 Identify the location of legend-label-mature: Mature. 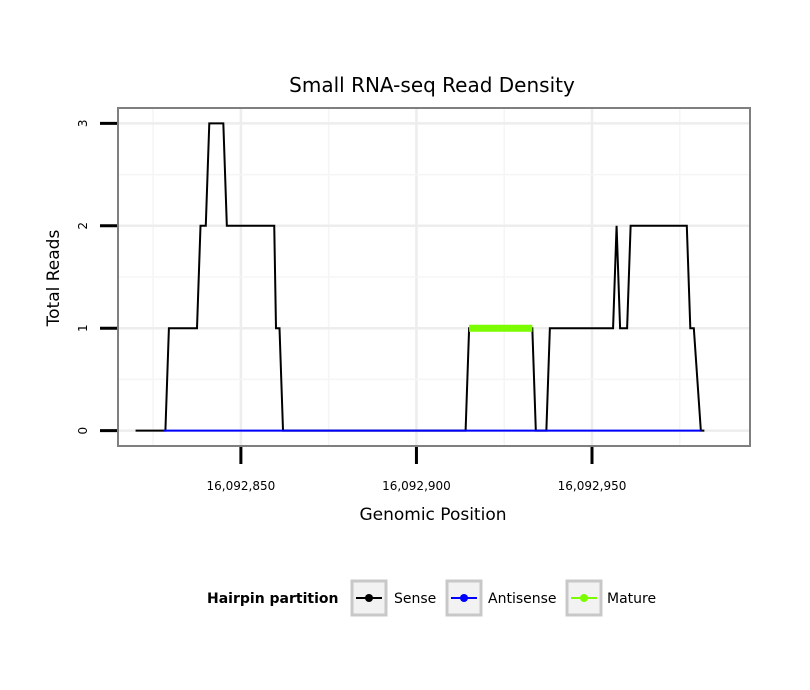
(631, 599).